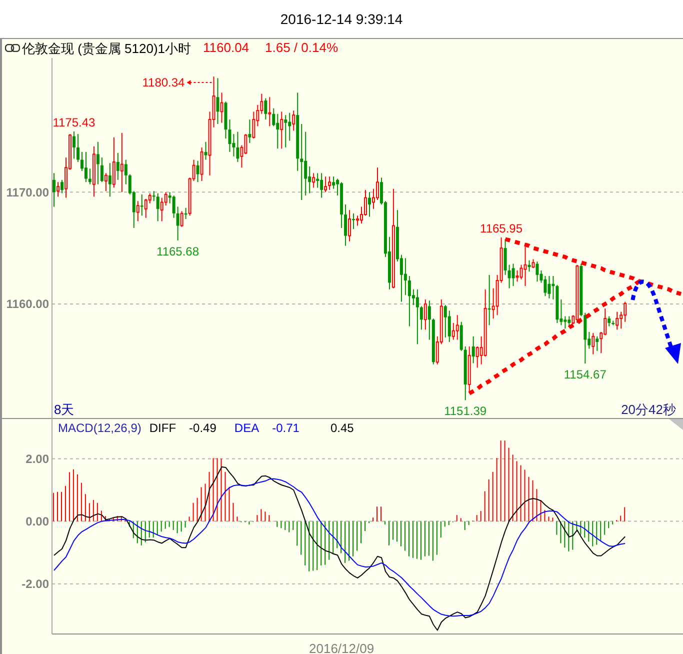 Image resolution: width=683 pixels, height=654 pixels. I want to click on annotation: 1180.34, so click(164, 83).